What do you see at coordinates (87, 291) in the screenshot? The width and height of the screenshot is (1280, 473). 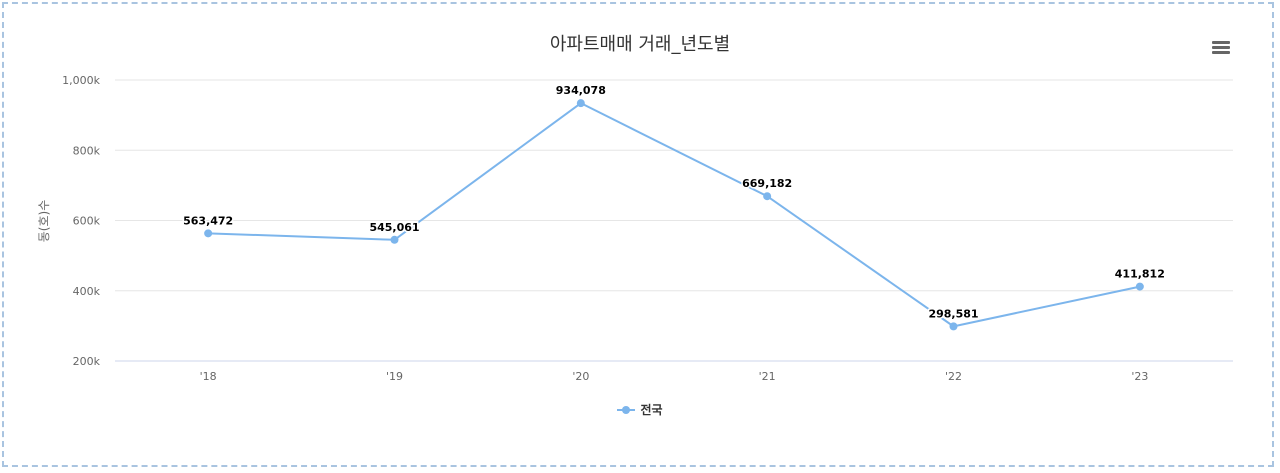 I see `y-tick-label: 400k` at bounding box center [87, 291].